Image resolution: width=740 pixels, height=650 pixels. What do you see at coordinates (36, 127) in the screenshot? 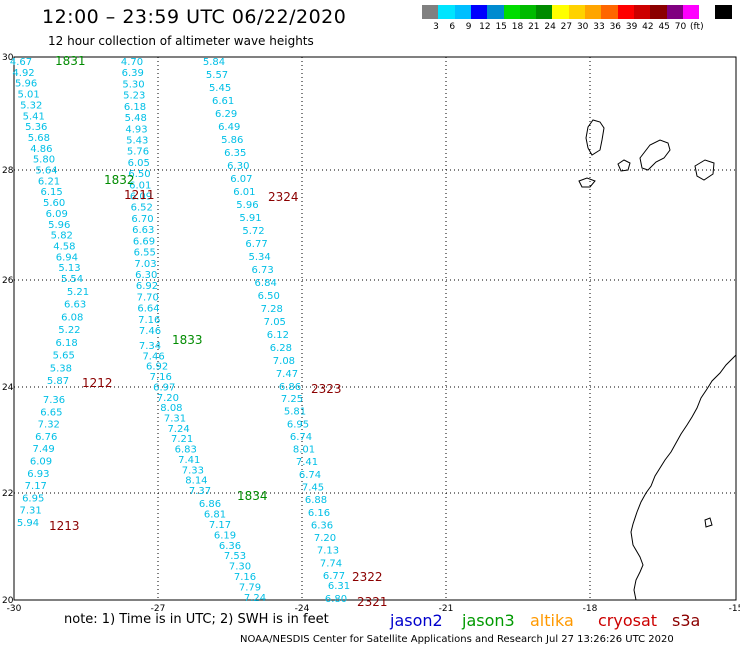
I see `wave-height-value: 5.36` at bounding box center [36, 127].